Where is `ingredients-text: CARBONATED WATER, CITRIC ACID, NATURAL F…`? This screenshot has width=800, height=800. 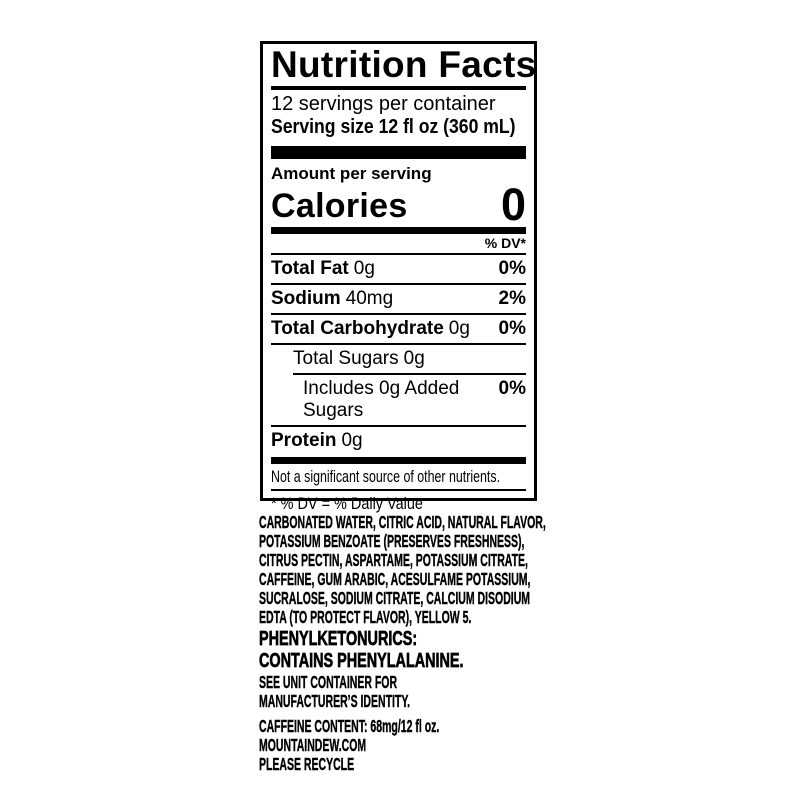
ingredients-text: CARBONATED WATER, CITRIC ACID, NATURAL F… is located at coordinates (498, 569).